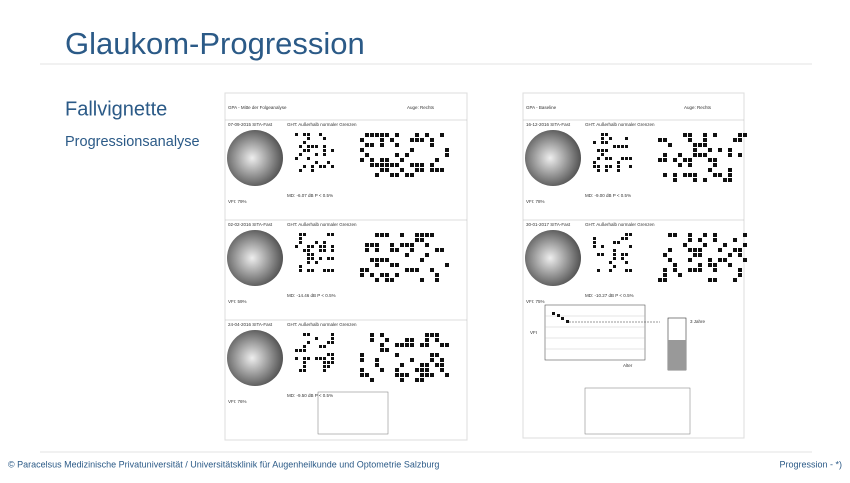  Describe the element at coordinates (215, 43) in the screenshot. I see `slide-title: Glaukom-Progression` at that location.